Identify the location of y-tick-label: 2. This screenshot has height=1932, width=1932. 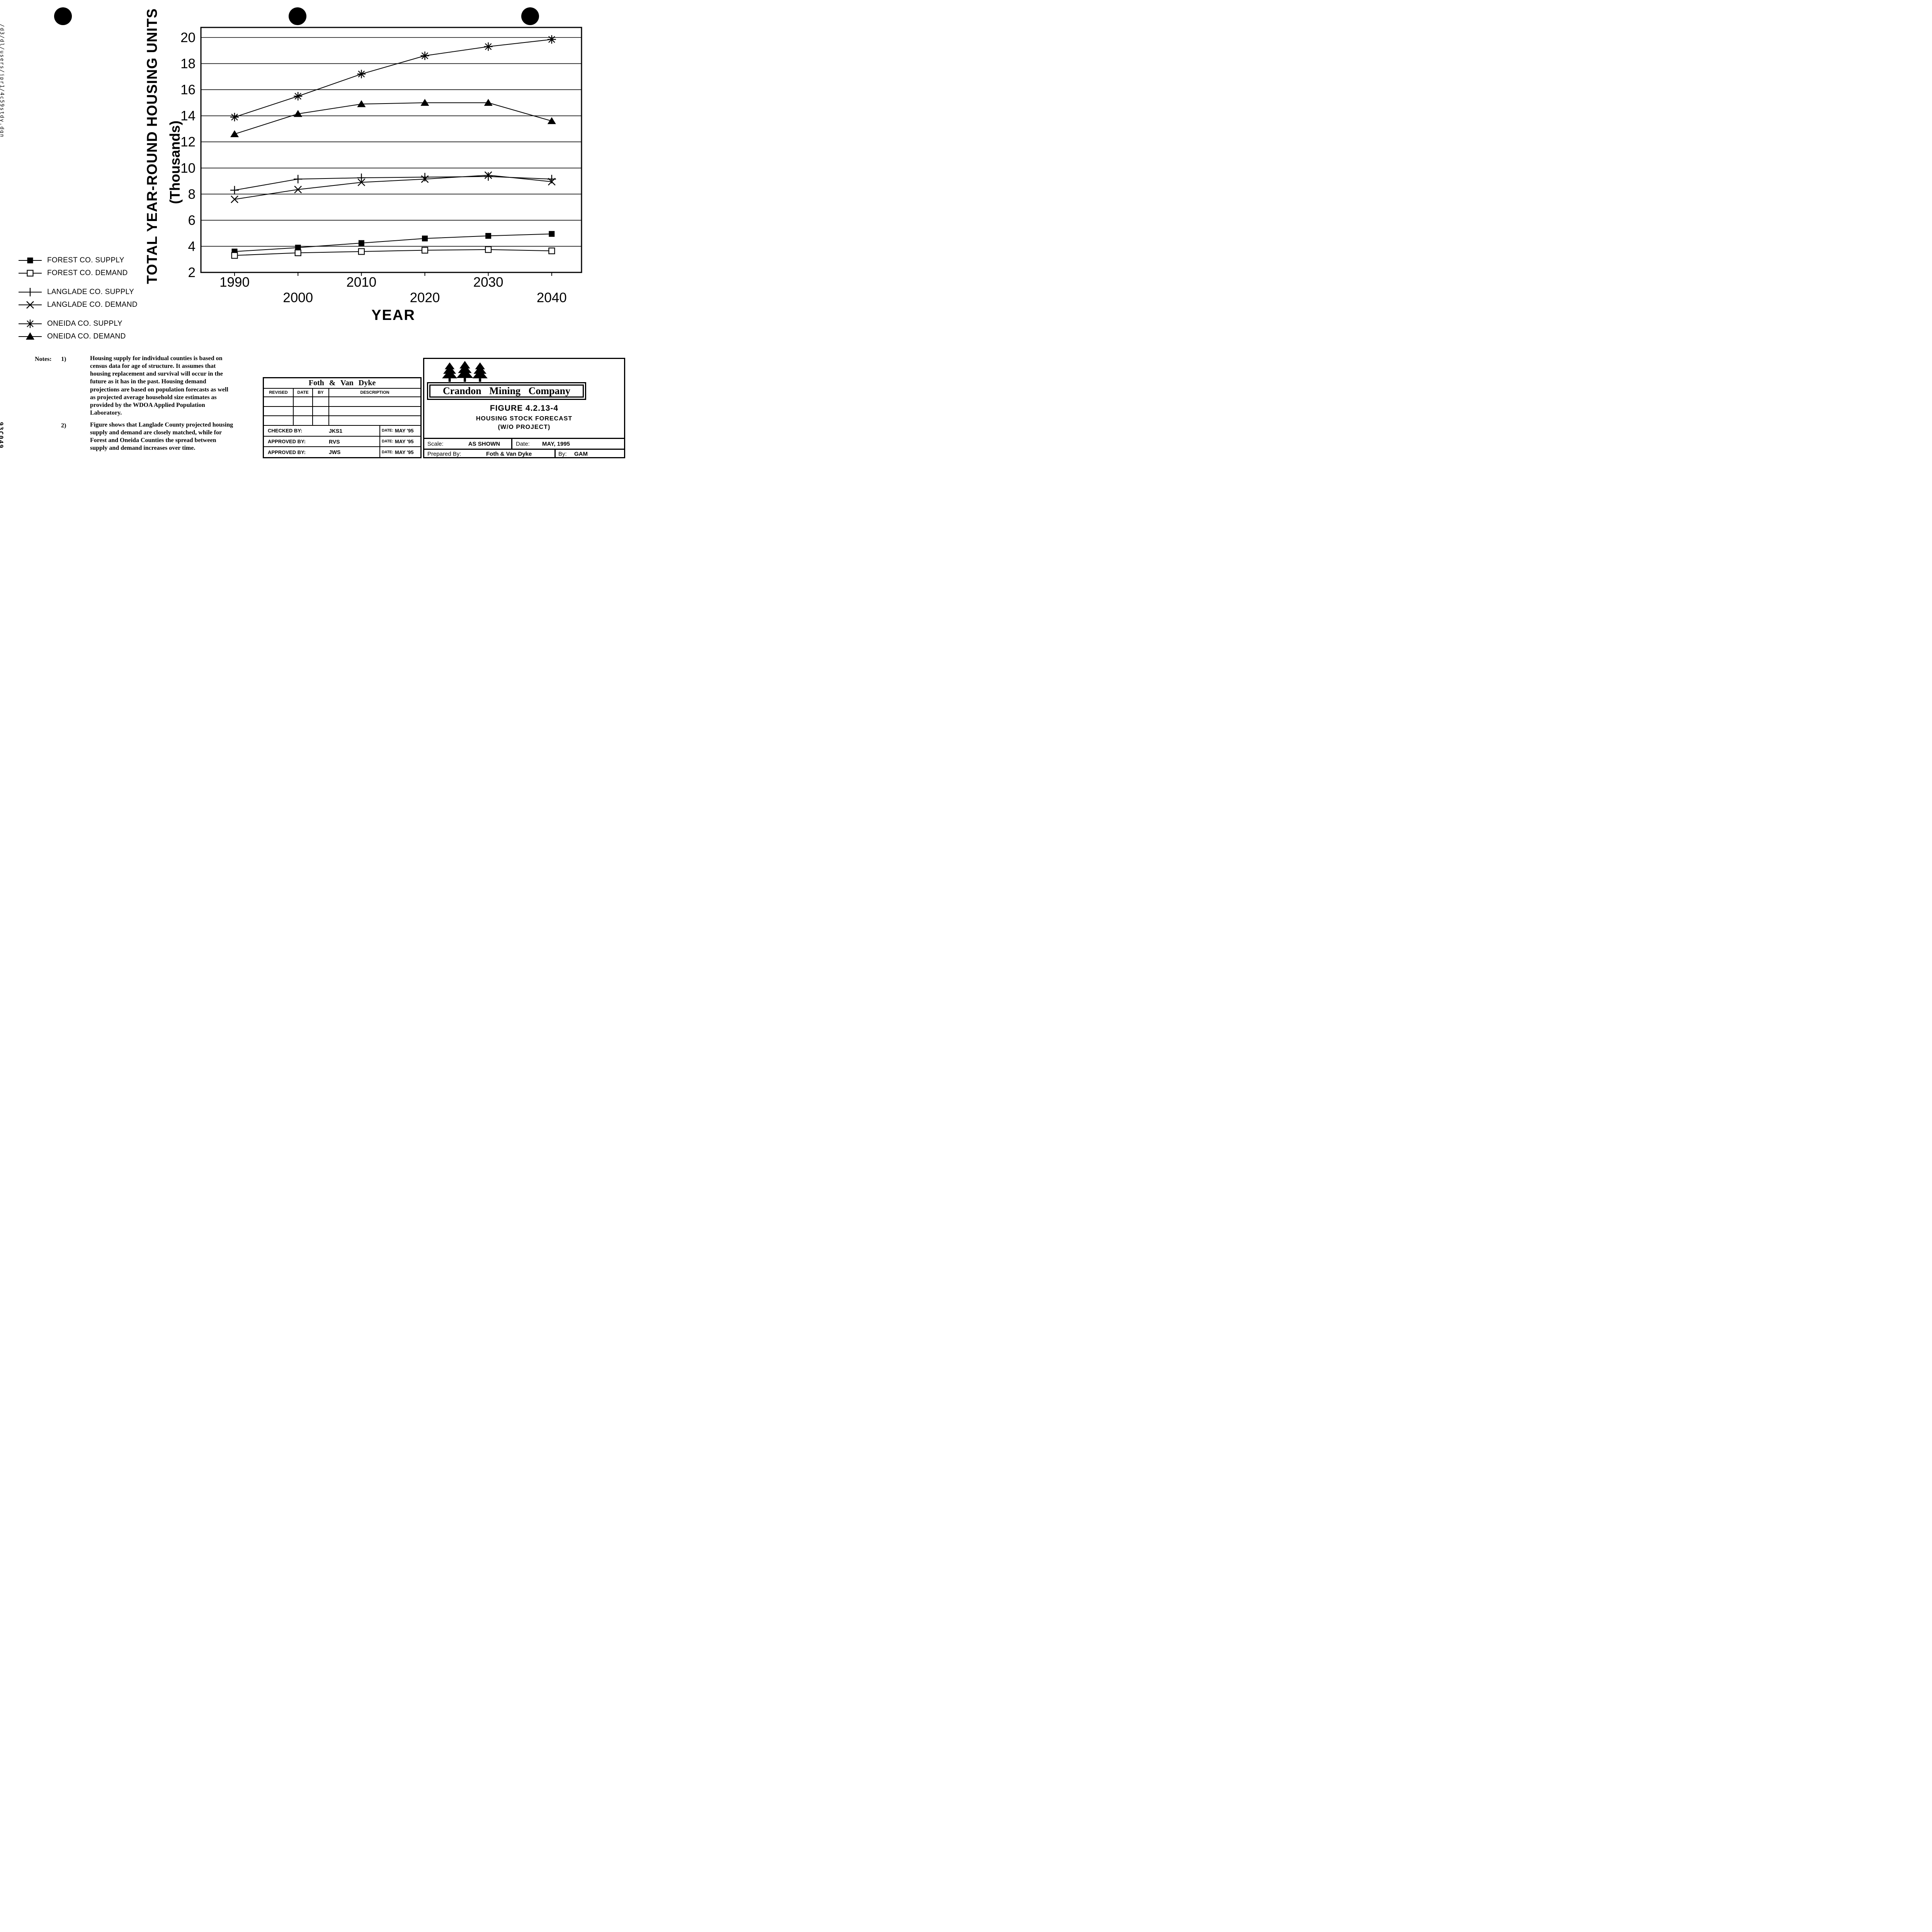
(192, 273).